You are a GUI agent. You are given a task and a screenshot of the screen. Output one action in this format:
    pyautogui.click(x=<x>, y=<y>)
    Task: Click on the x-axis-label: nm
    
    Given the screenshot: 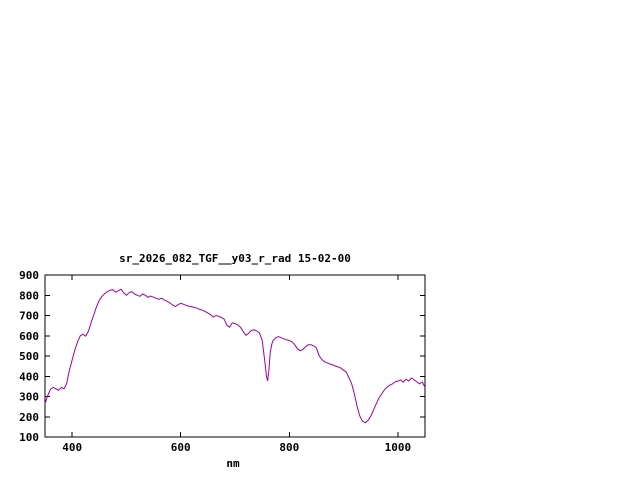 What is the action you would take?
    pyautogui.click(x=233, y=463)
    